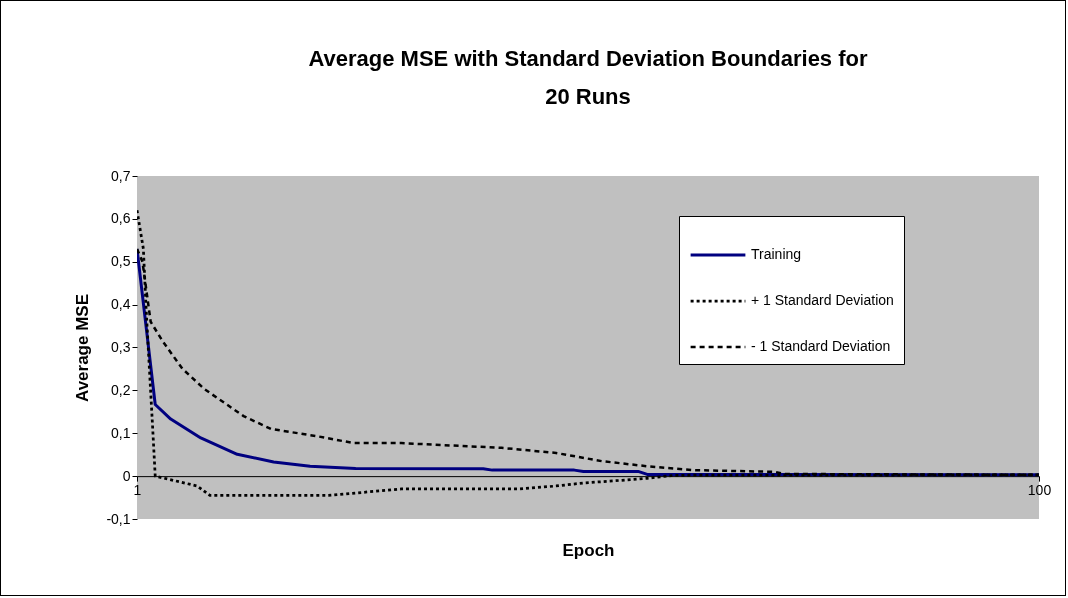  Describe the element at coordinates (588, 550) in the screenshot. I see `x-axis-title: Epoch` at that location.